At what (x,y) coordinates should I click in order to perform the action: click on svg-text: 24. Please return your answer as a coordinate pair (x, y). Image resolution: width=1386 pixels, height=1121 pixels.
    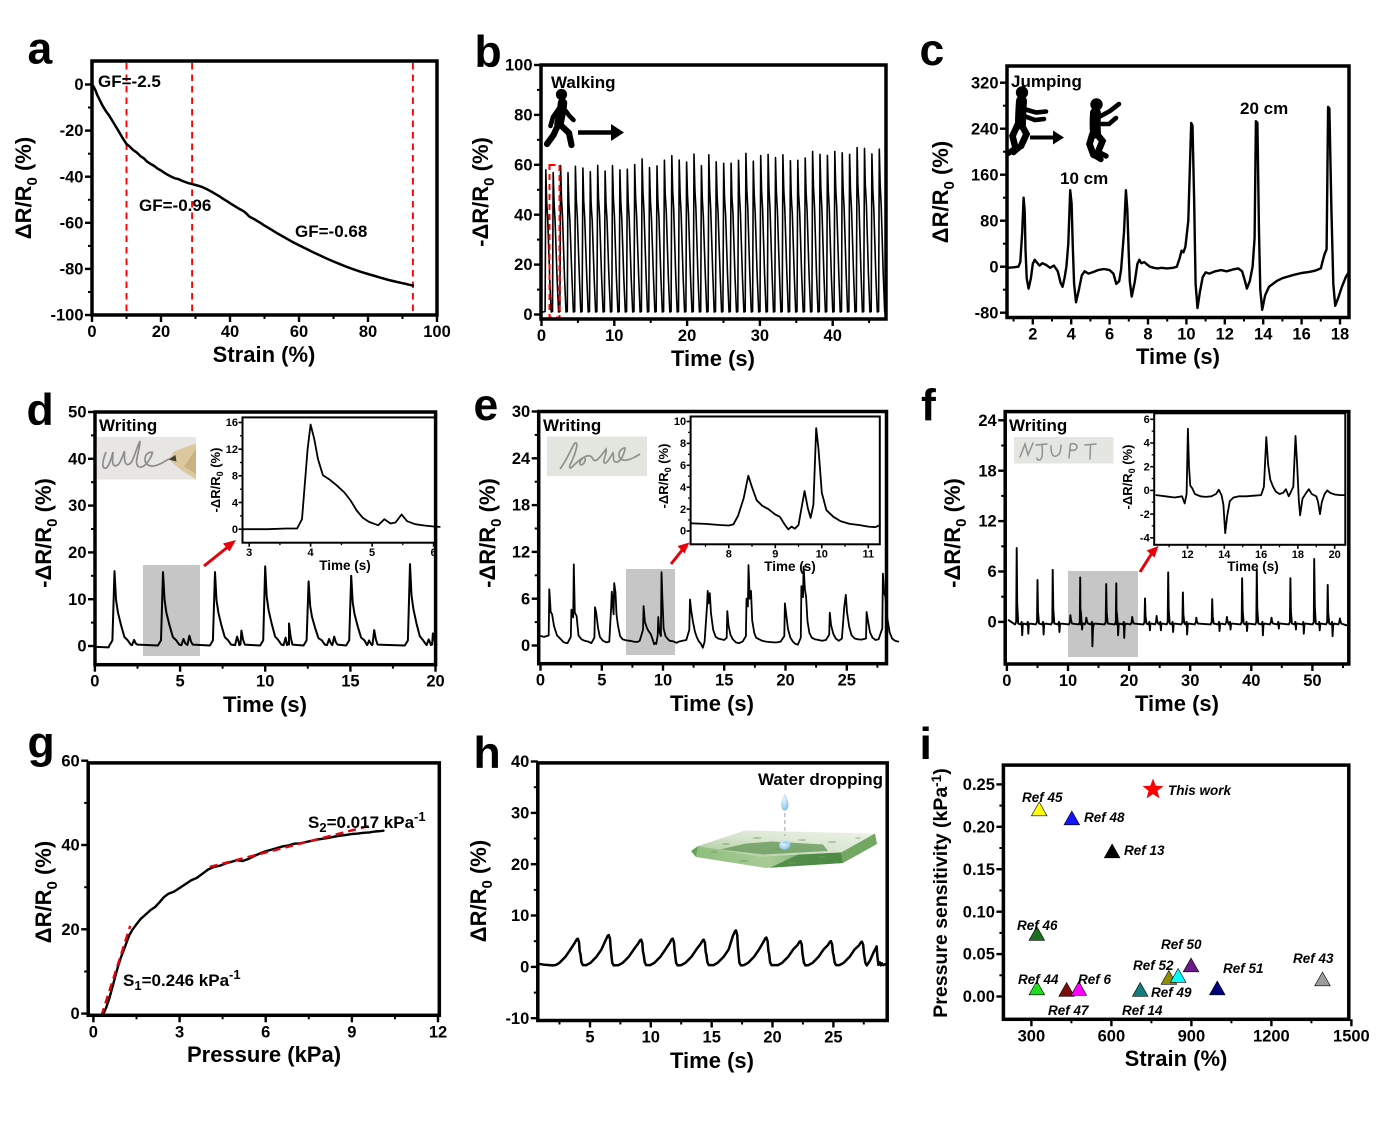
    Looking at the image, I should click on (521, 459).